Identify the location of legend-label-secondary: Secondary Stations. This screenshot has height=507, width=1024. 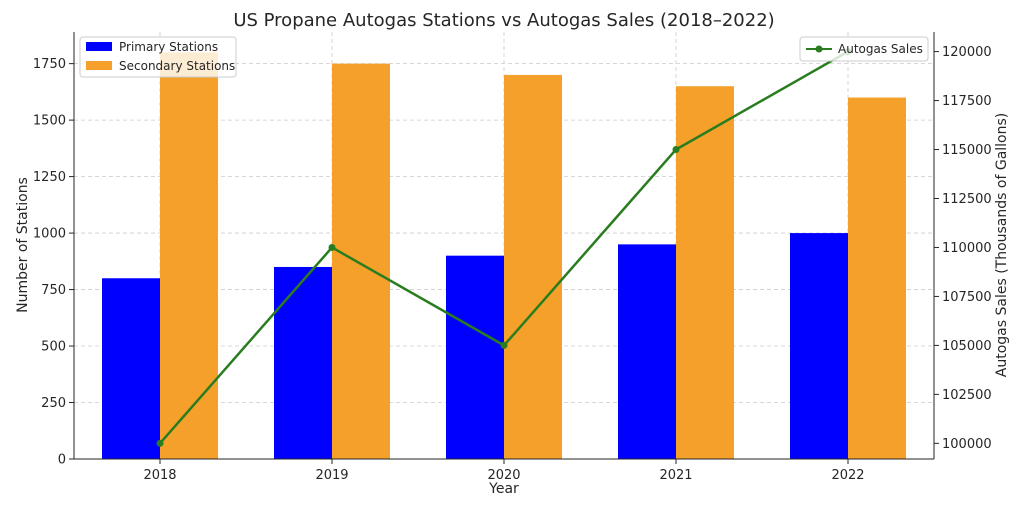
(177, 66).